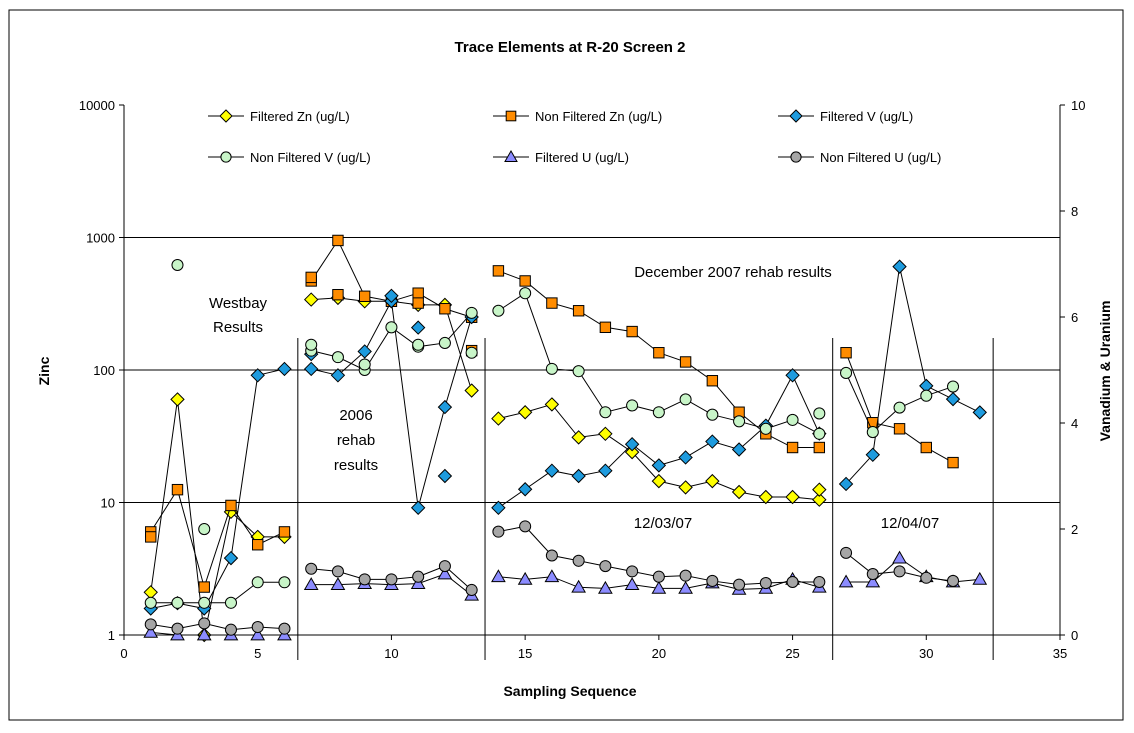 The height and width of the screenshot is (733, 1134). What do you see at coordinates (226, 157) in the screenshot?
I see `legend-marker` at bounding box center [226, 157].